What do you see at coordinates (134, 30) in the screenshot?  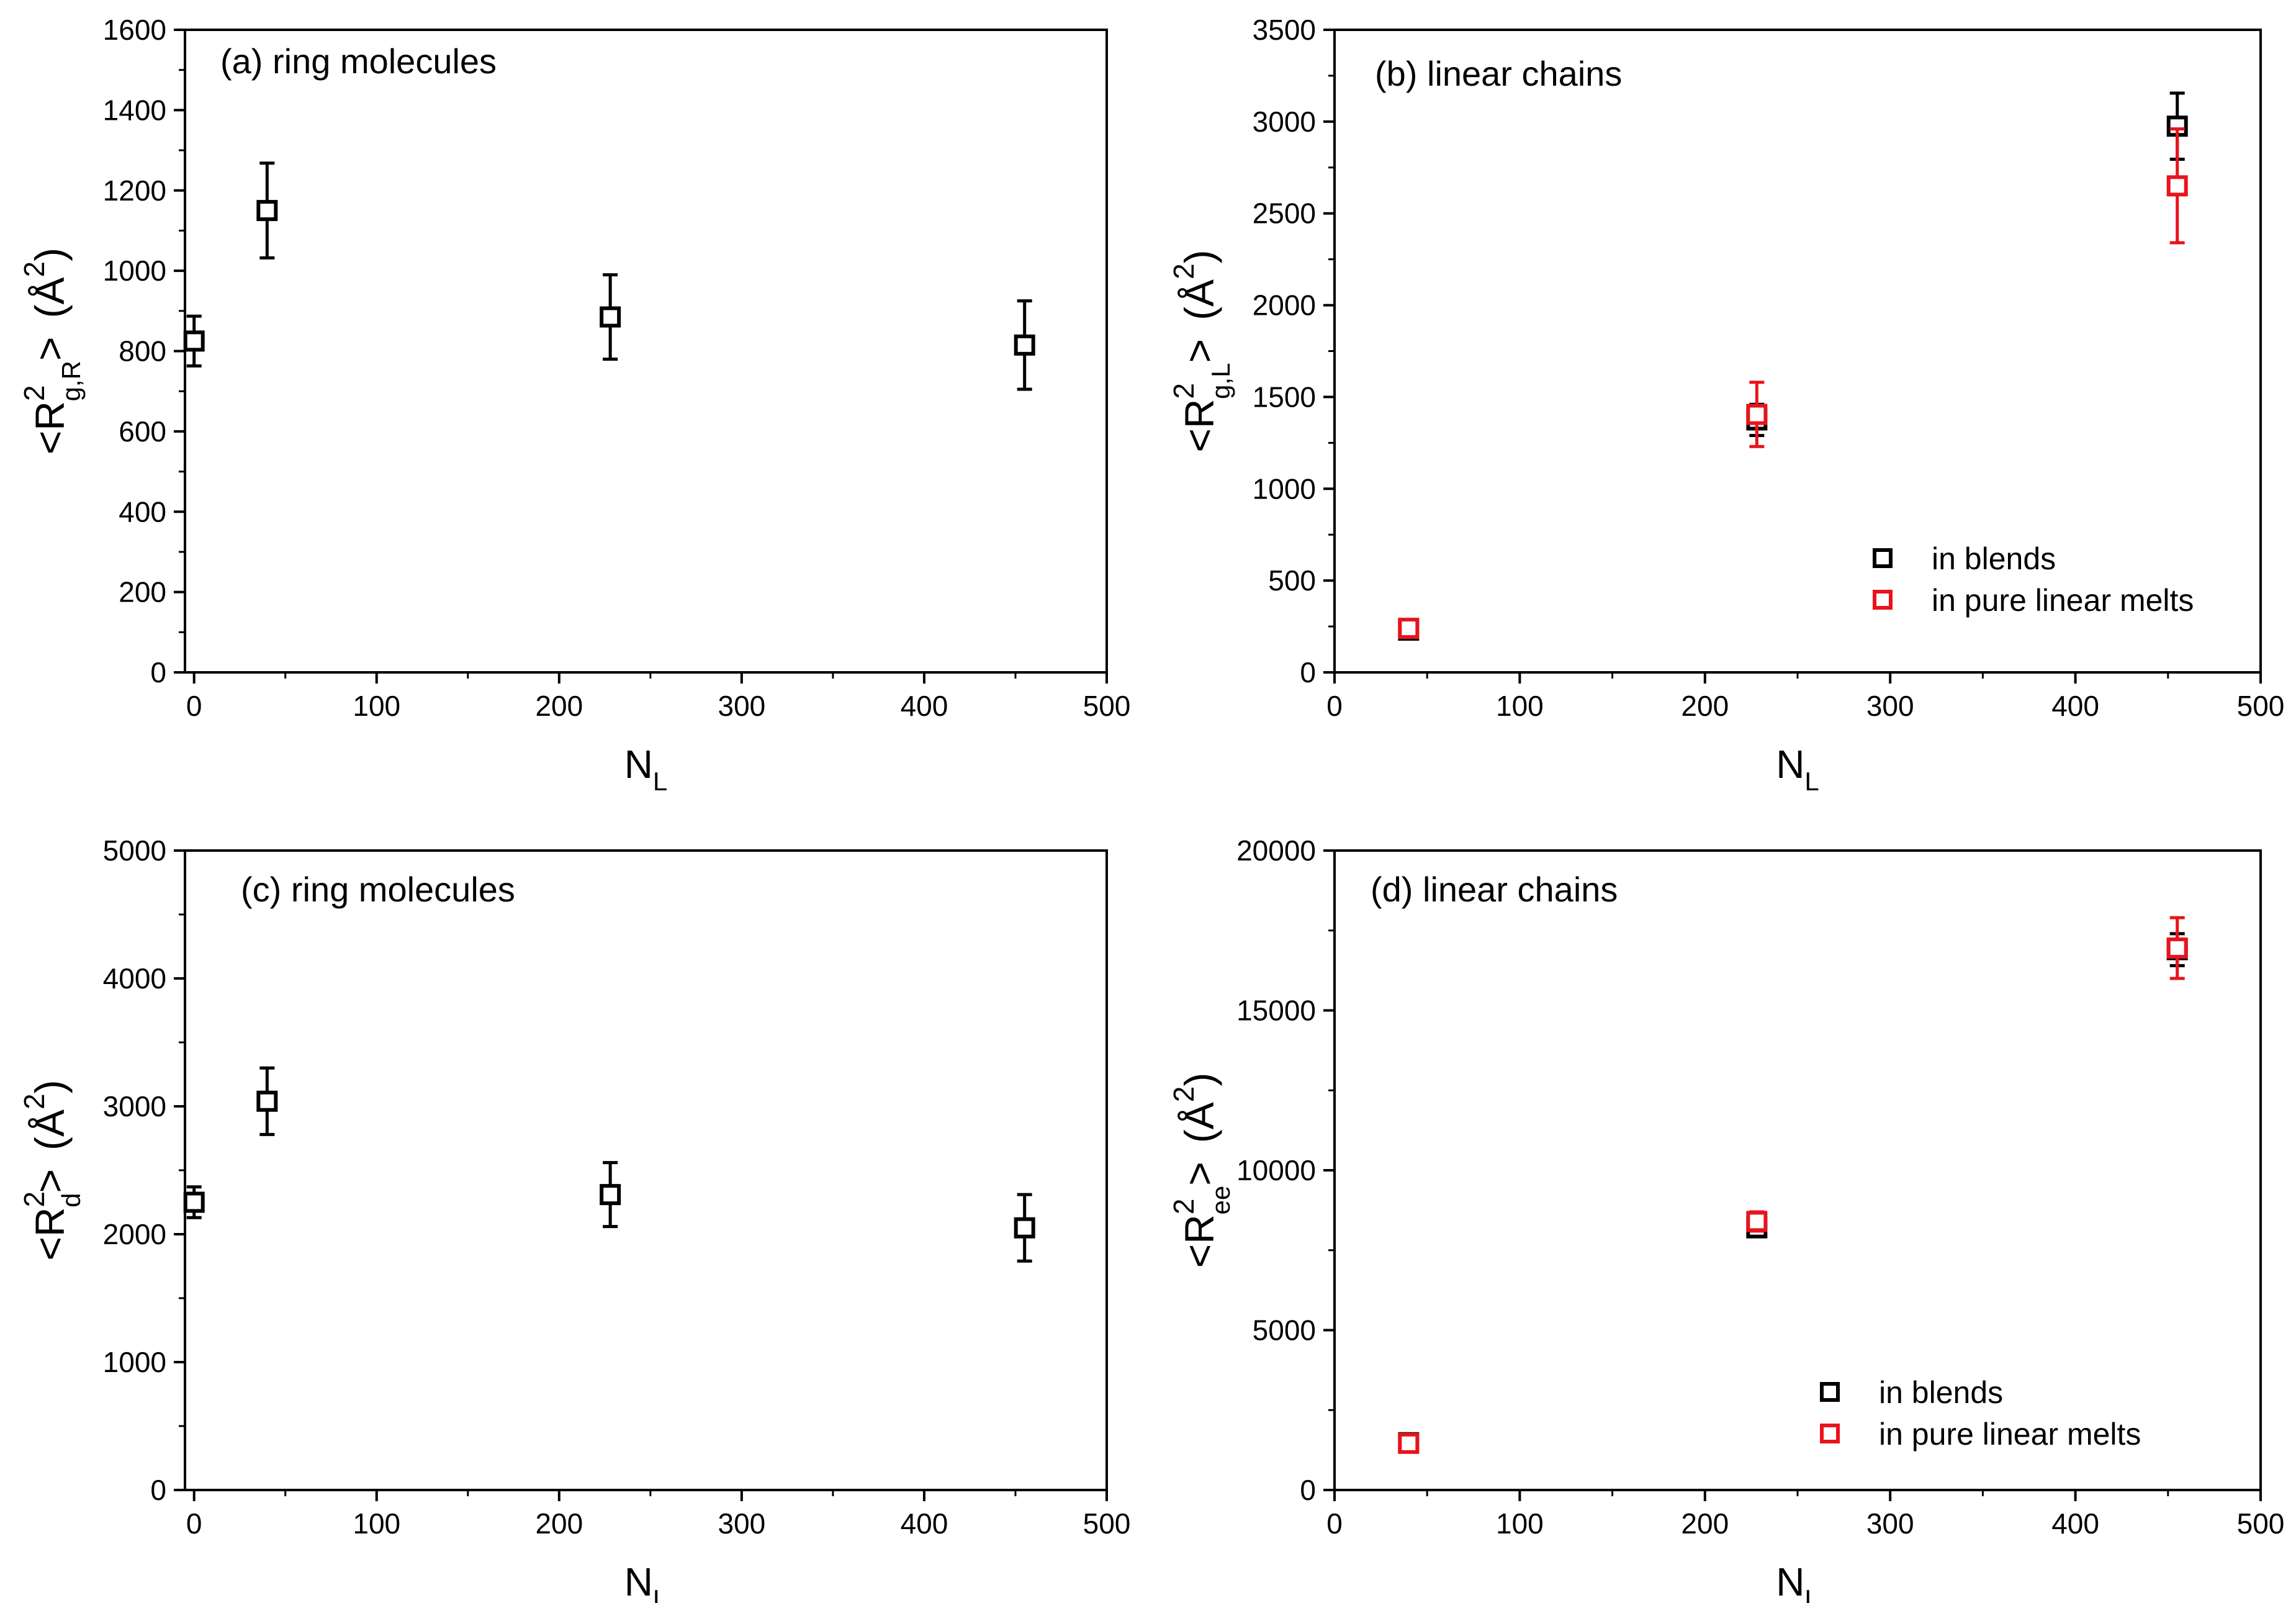 I see `y-tick-label: 1600` at bounding box center [134, 30].